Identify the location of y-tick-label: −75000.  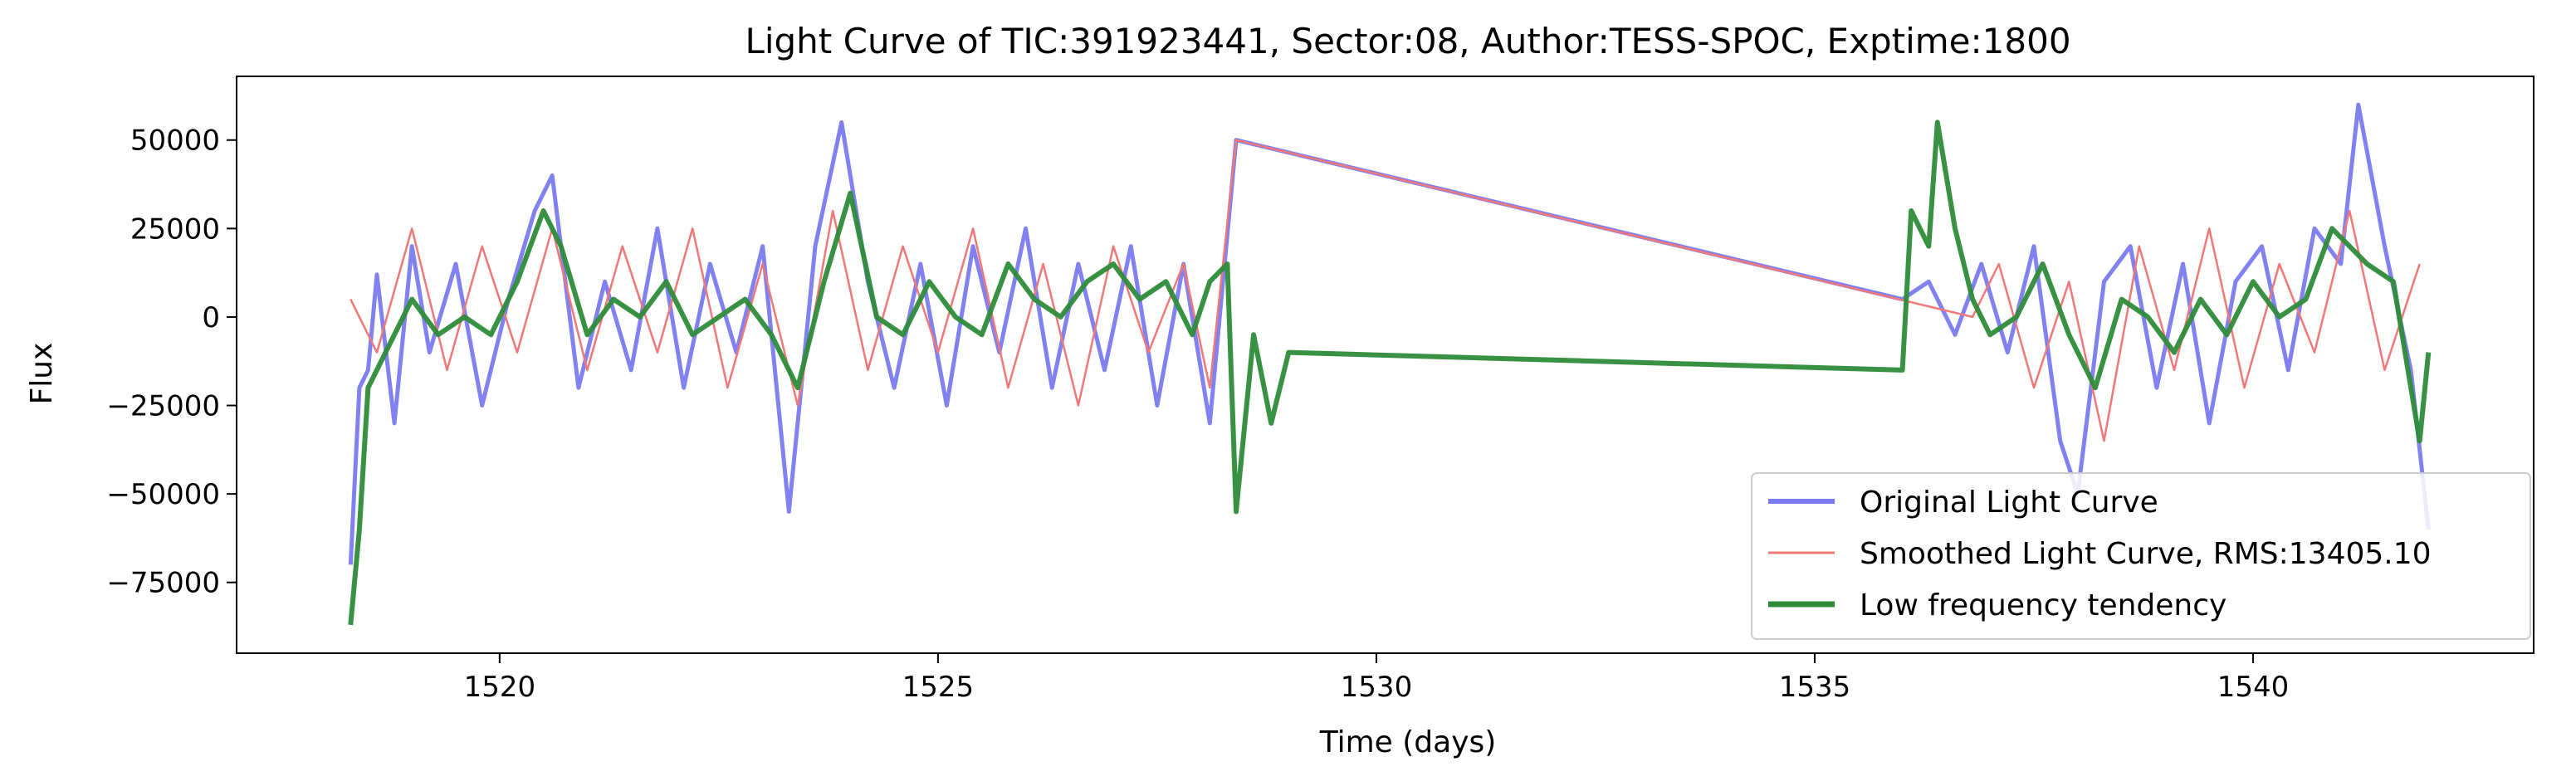
(163, 583).